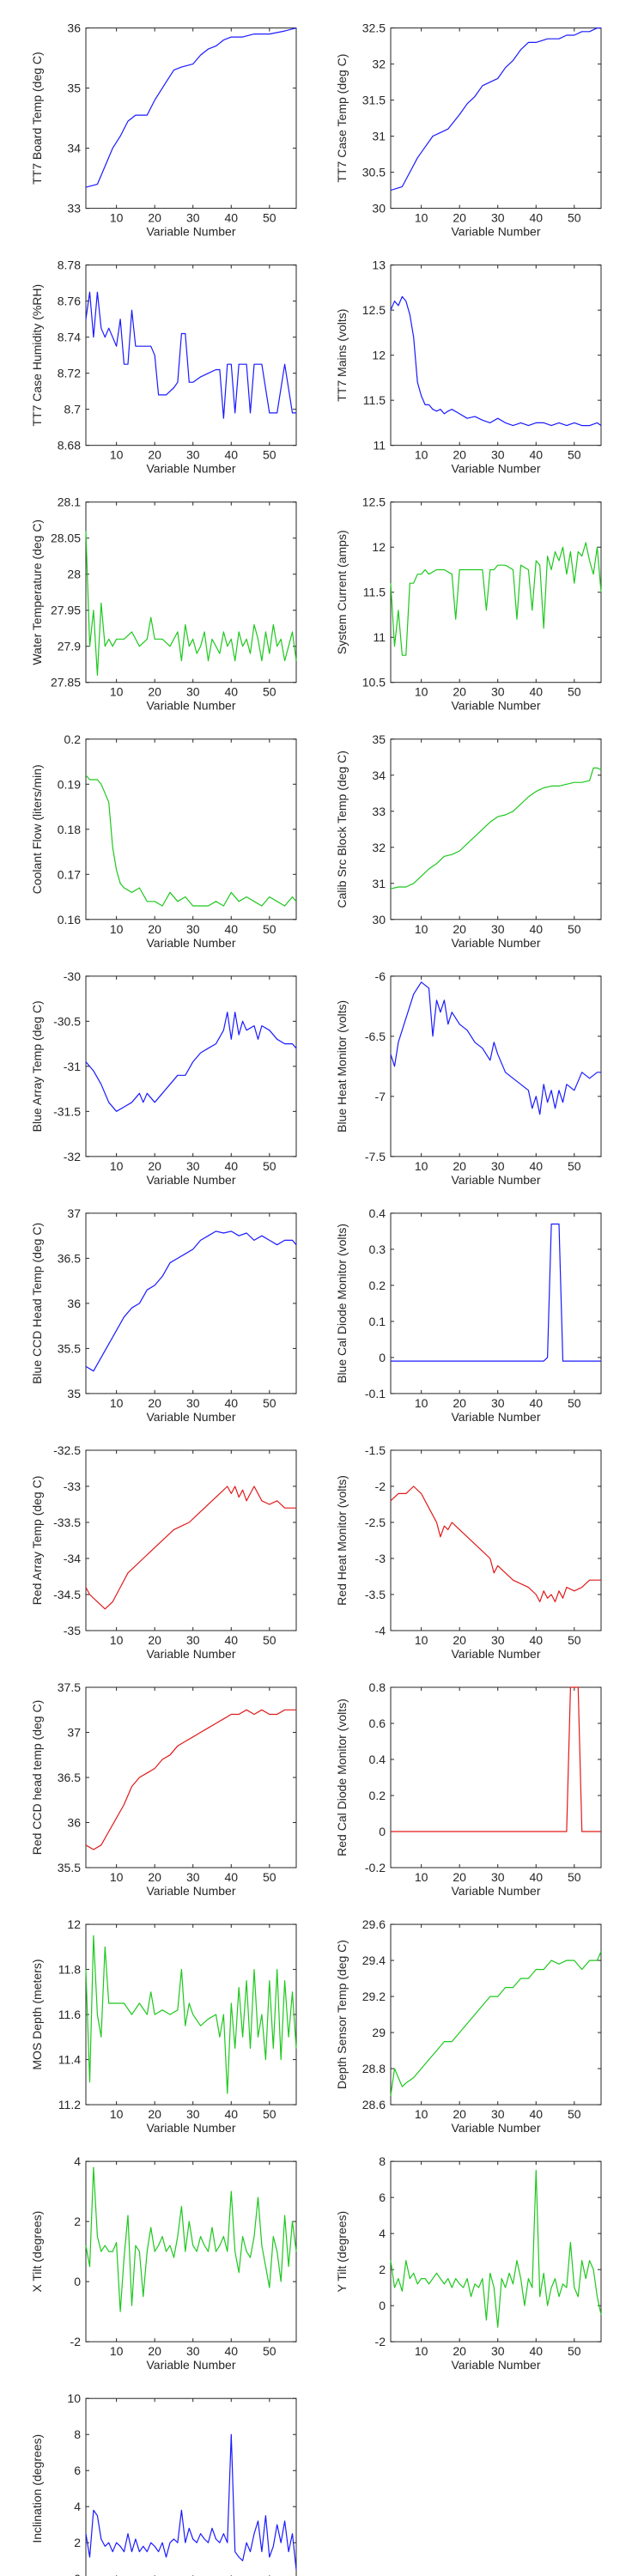 This screenshot has height=2576, width=644. What do you see at coordinates (374, 683) in the screenshot?
I see `y-tick-label: 10.5` at bounding box center [374, 683].